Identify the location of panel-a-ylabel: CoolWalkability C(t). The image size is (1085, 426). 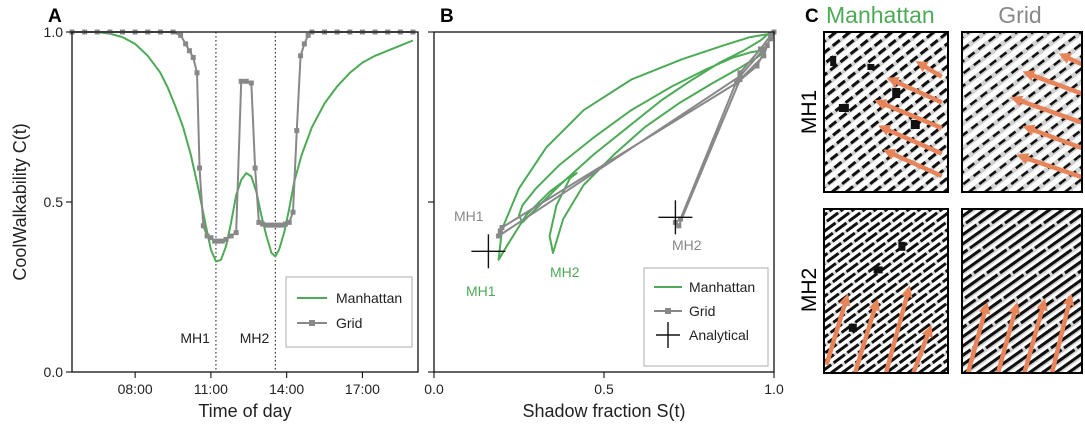
(20, 201).